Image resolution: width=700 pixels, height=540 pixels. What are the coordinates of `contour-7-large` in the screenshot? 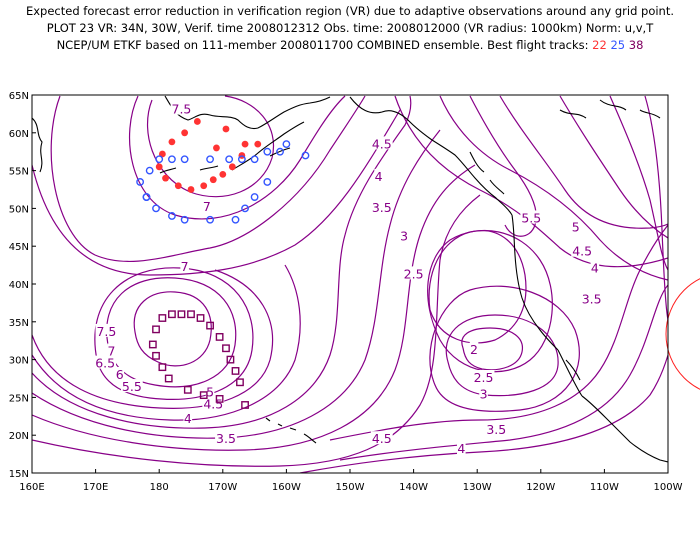 It's located at (208, 179).